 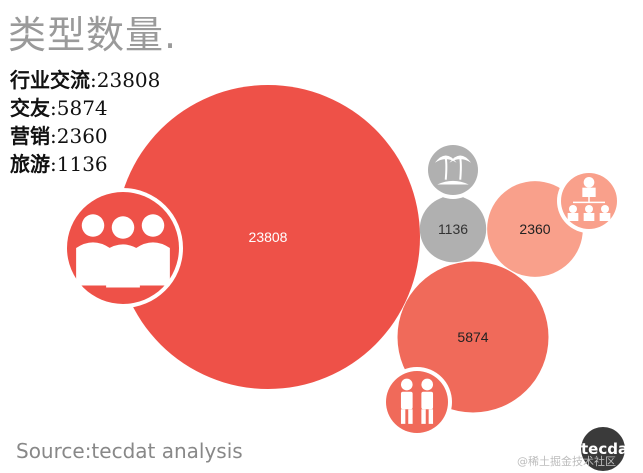 I want to click on legend-value: :5874, so click(x=79, y=108).